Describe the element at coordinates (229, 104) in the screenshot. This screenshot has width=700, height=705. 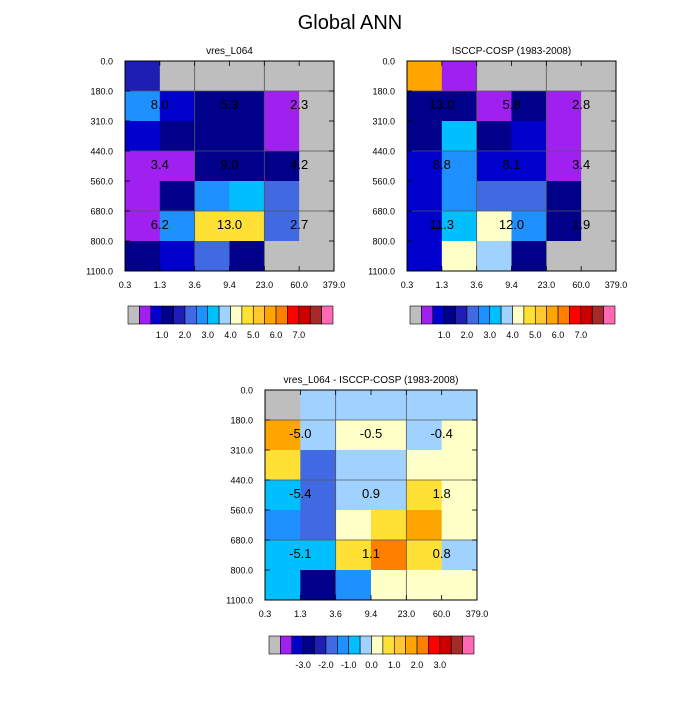
I see `cell-value-label: 5.3` at that location.